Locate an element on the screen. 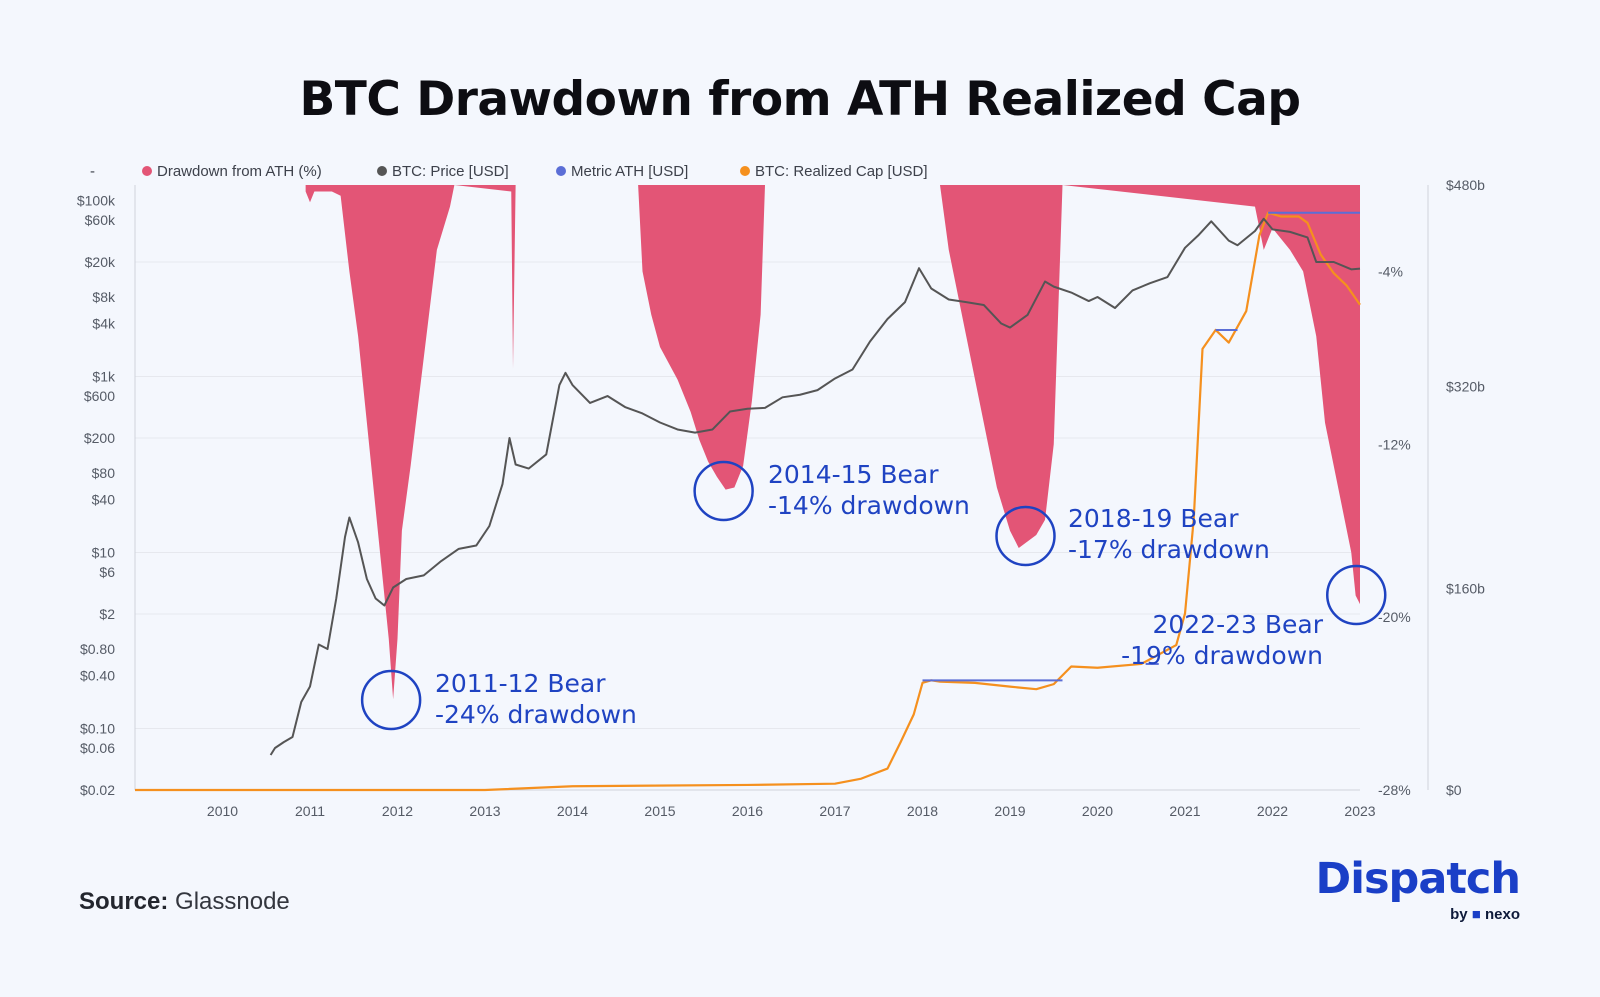 This screenshot has width=1600, height=997. chart-title: BTC Drawdown from ATH Realized Cap is located at coordinates (800, 99).